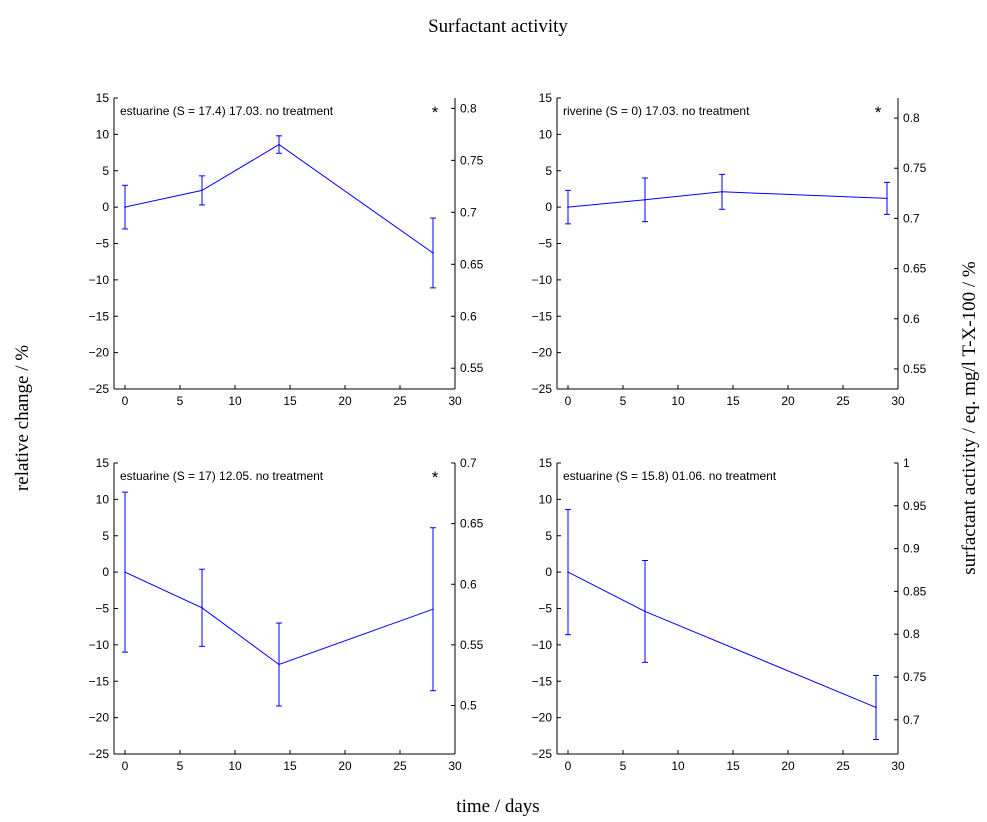 The image size is (987, 822). Describe the element at coordinates (906, 463) in the screenshot. I see `y2-tick-label: 1` at that location.